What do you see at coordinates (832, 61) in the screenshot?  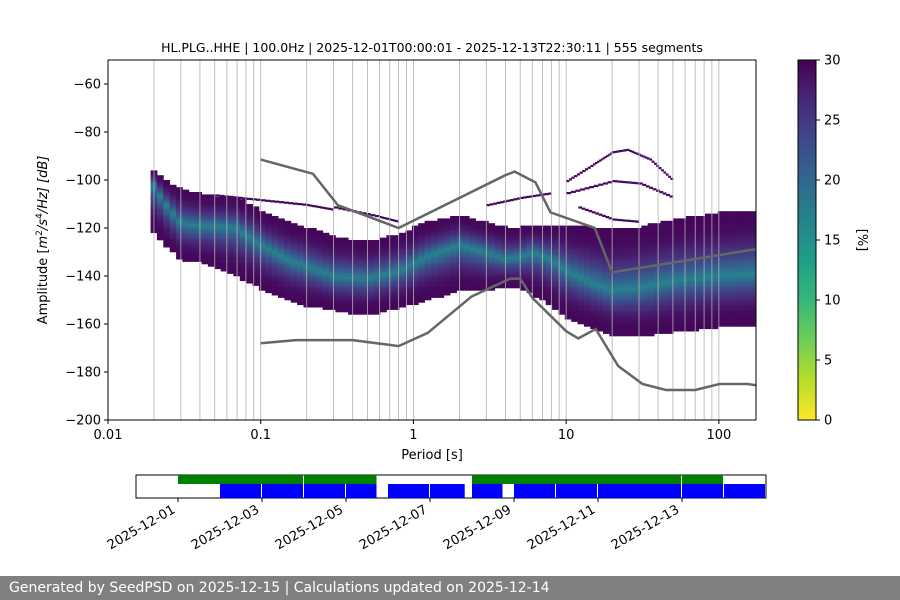 I see `colorbar-tick-label: 30` at bounding box center [832, 61].